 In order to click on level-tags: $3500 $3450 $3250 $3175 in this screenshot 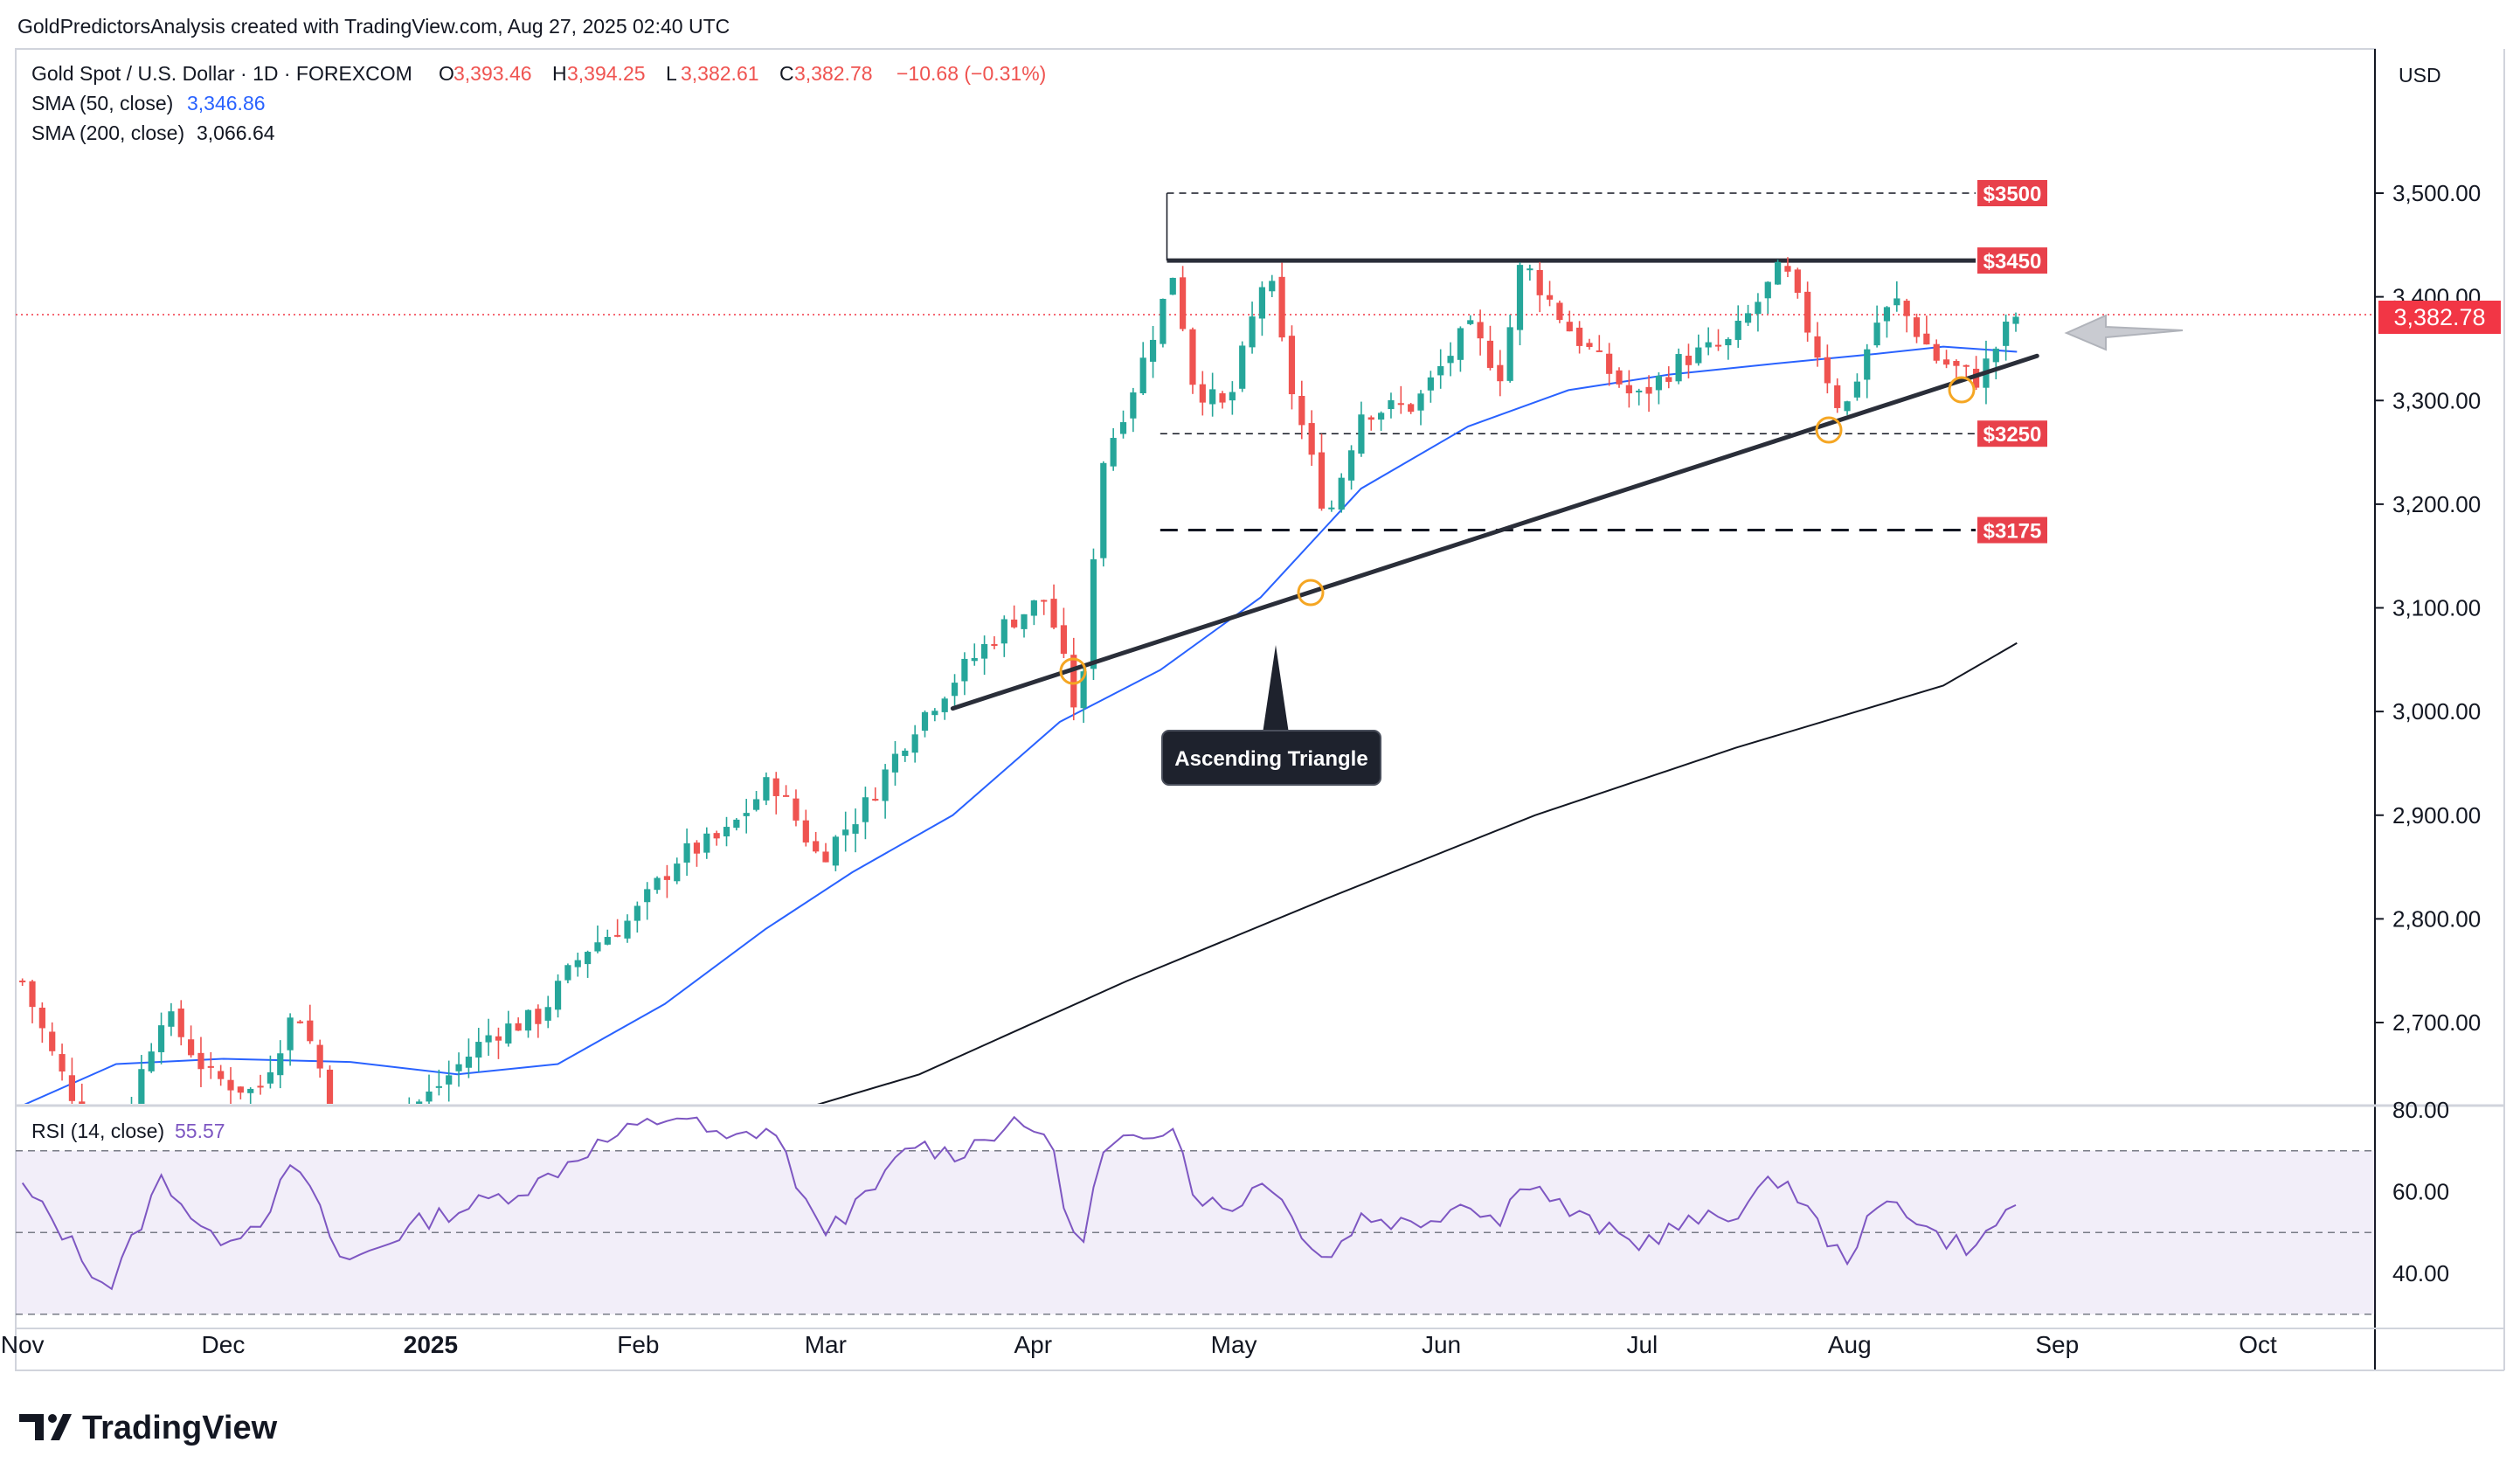, I will do `click(2012, 361)`.